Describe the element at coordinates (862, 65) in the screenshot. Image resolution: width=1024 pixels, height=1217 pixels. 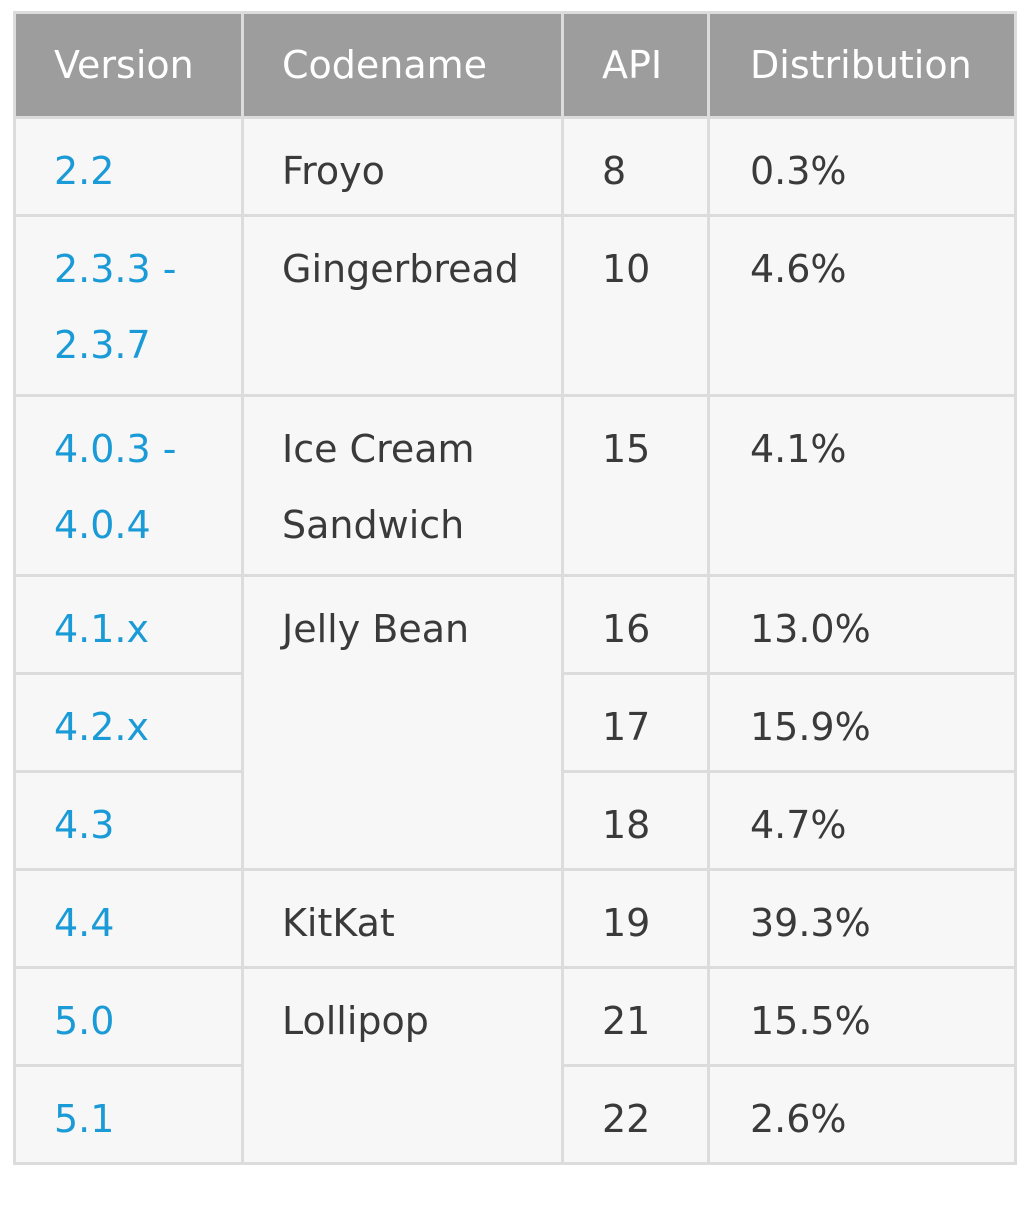
I see `header-distribution: Distribution` at that location.